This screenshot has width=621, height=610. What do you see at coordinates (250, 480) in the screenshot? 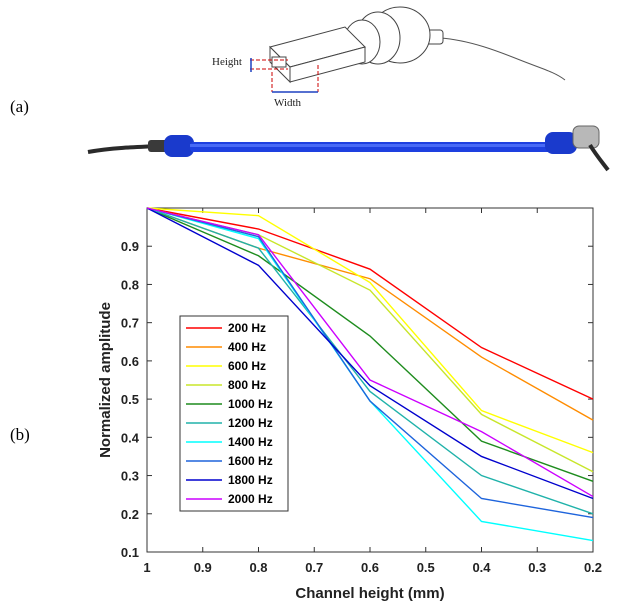
I see `legend-entry: 1800 Hz` at bounding box center [250, 480].